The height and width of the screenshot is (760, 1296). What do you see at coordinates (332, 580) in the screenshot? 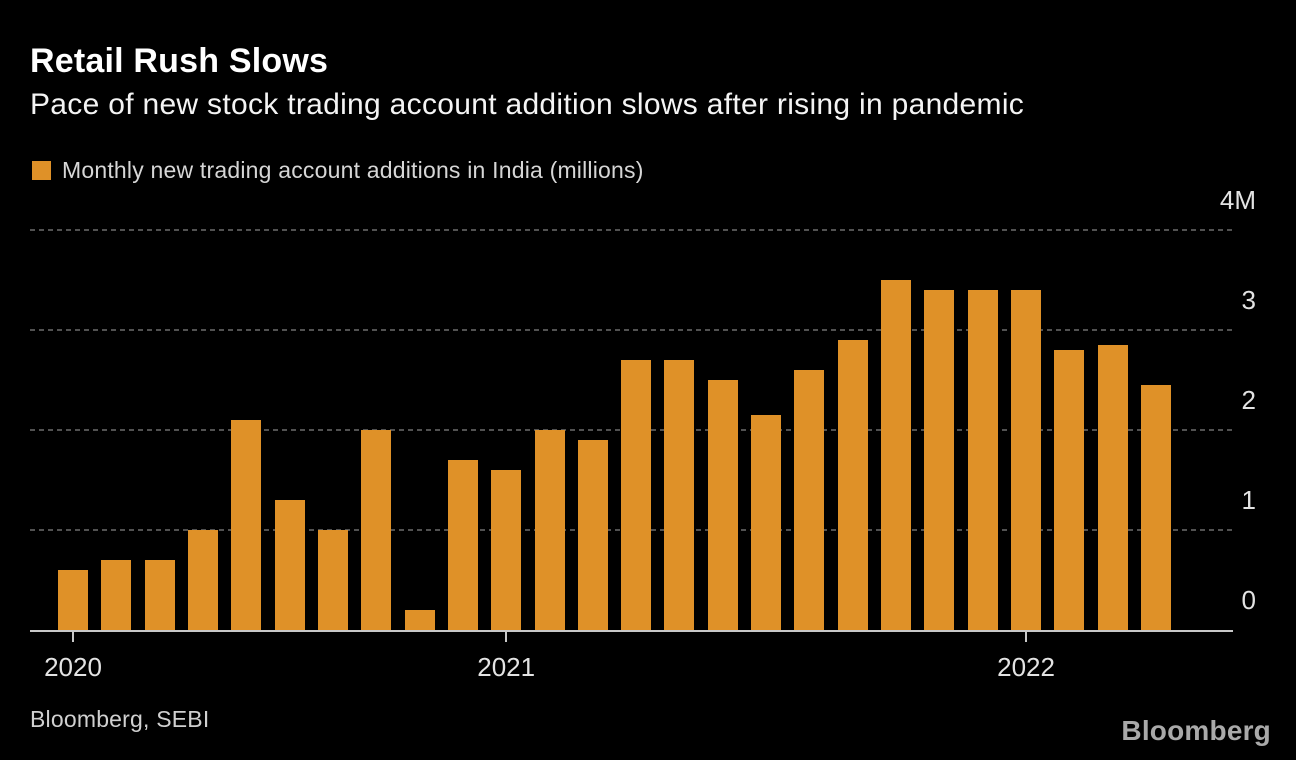
I see `bar-sep-2020` at bounding box center [332, 580].